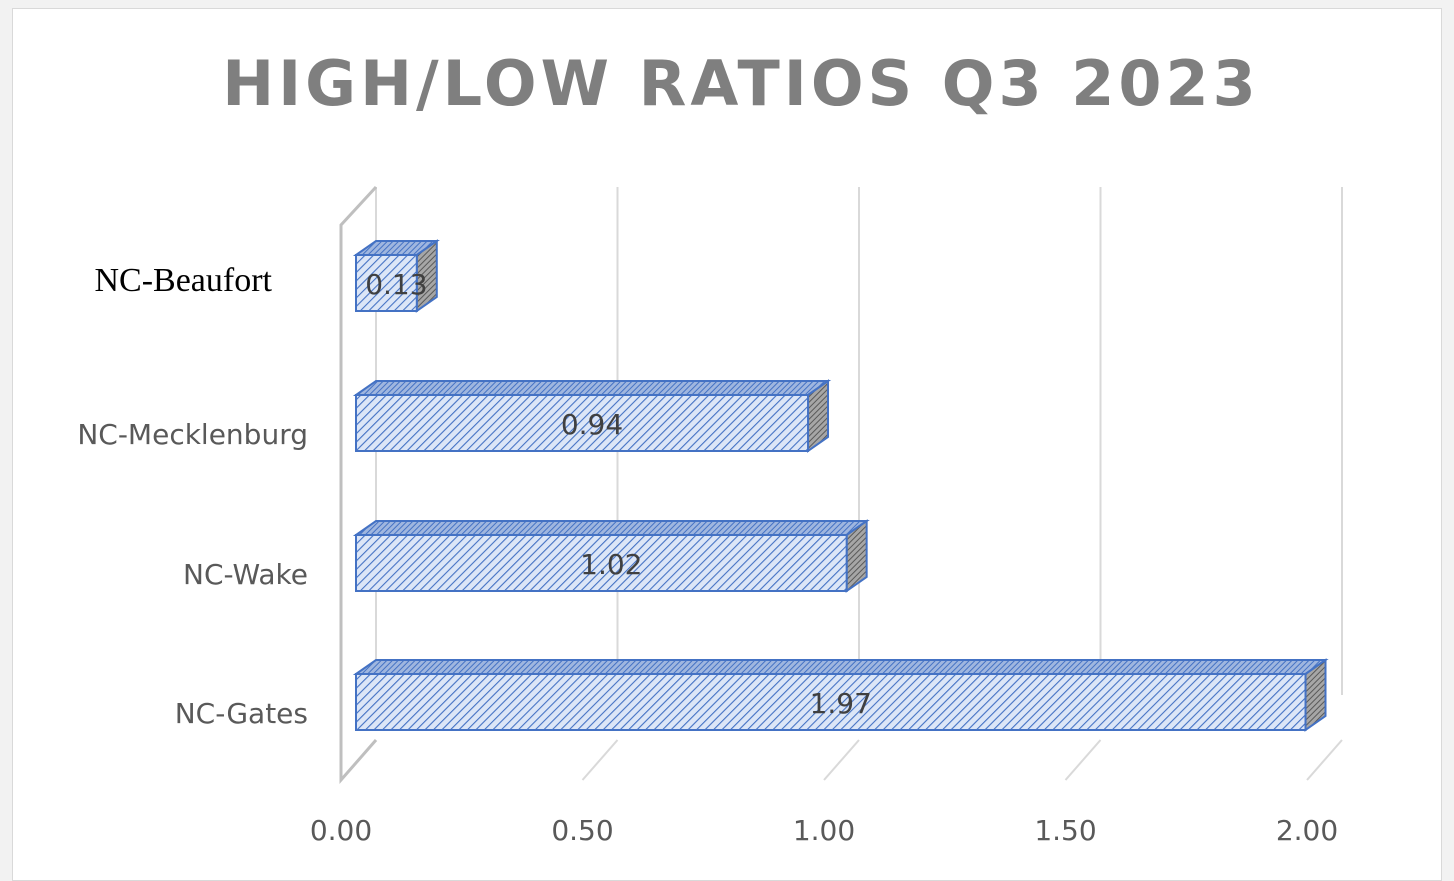  I want to click on category-label-3: NC-Gates, so click(241, 713).